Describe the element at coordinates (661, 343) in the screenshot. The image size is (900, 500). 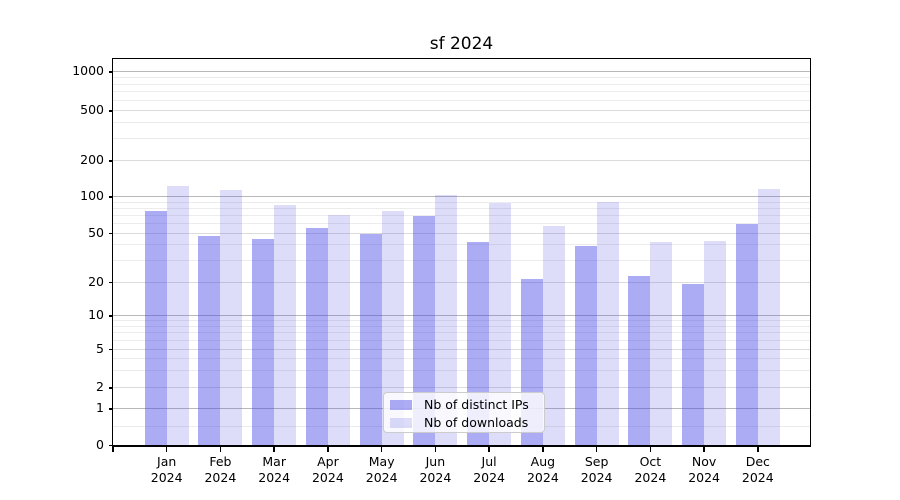
I see `bar-downloads-oct` at that location.